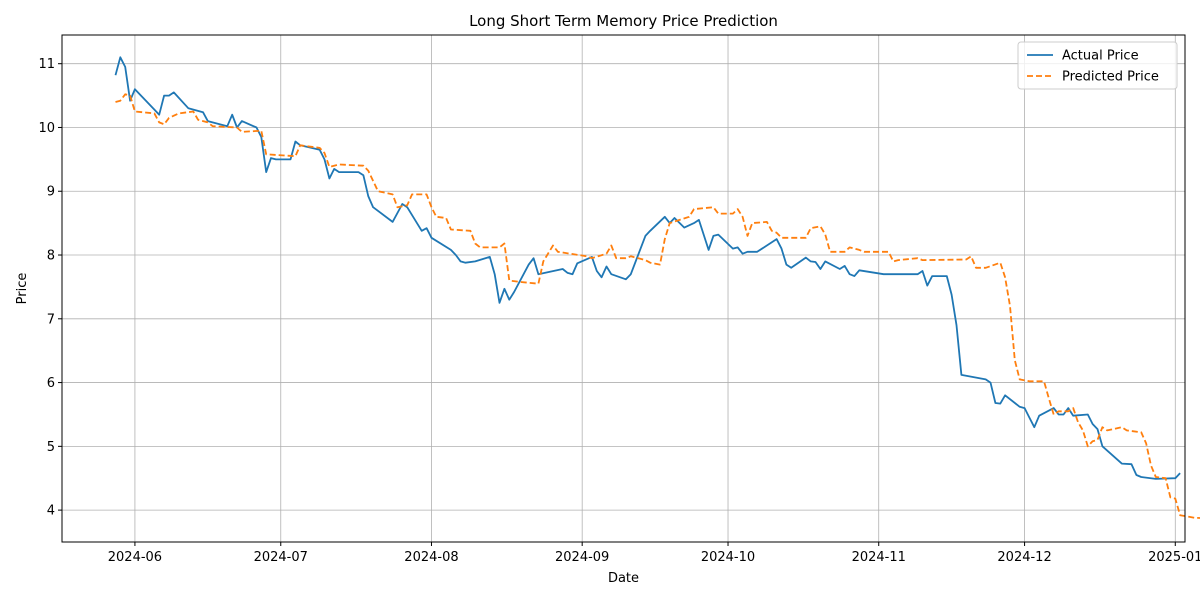 Image resolution: width=1200 pixels, height=600 pixels. I want to click on x-axis-label: Date, so click(623, 578).